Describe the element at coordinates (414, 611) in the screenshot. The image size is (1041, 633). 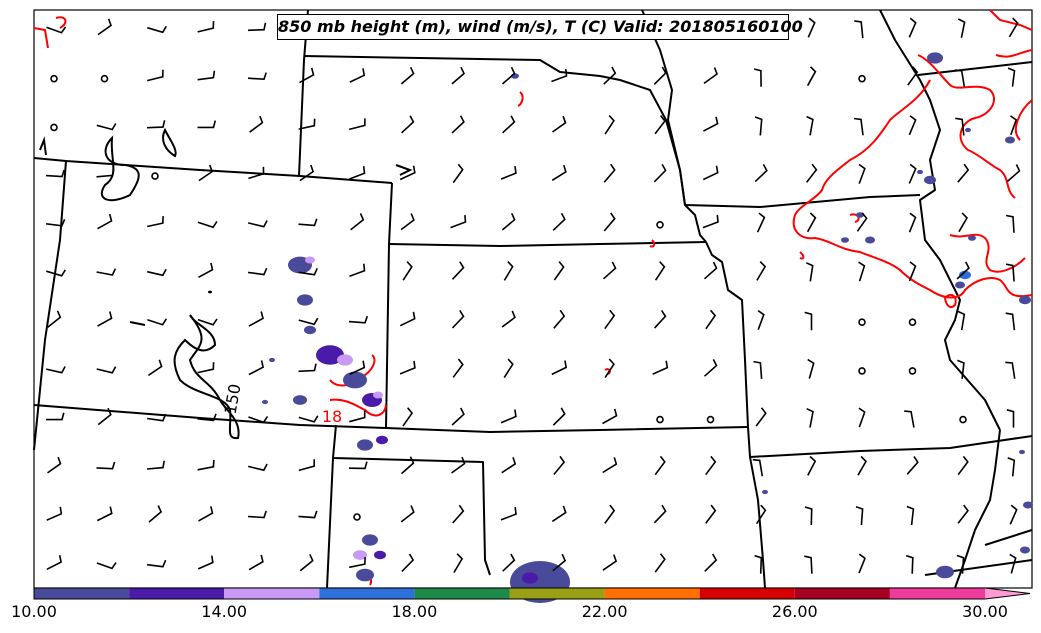
I see `colorbar-tick-label: 18.00` at that location.